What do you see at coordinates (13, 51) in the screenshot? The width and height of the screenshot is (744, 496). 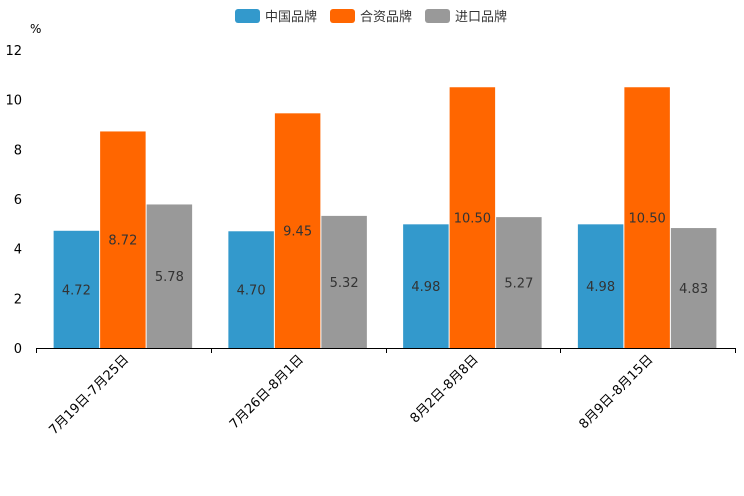 I see `y-tick-label-12: 12` at bounding box center [13, 51].